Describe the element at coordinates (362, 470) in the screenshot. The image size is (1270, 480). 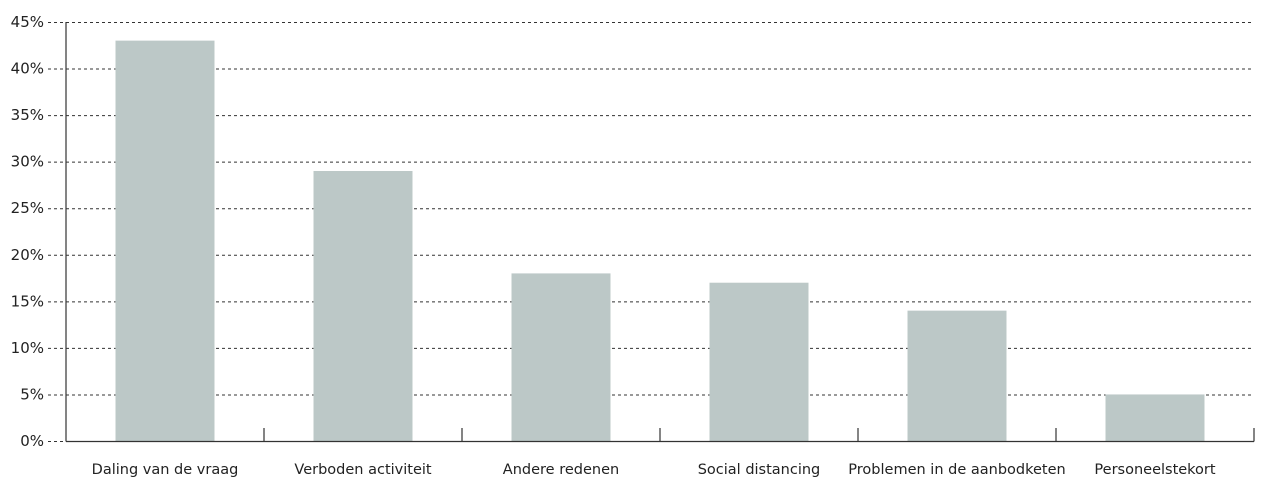
I see `x-tick-label: Verboden activiteit` at that location.